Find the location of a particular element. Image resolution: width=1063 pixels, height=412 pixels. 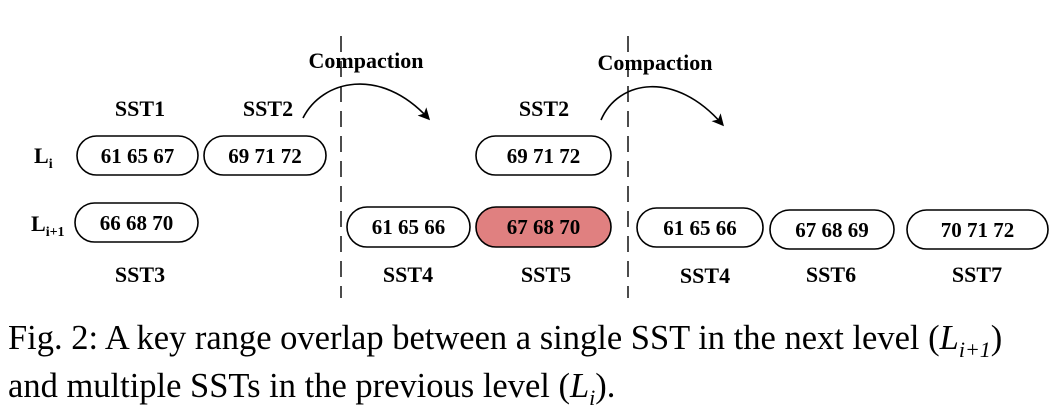

sst-keys-sst5: 67 68 70 is located at coordinates (544, 227).